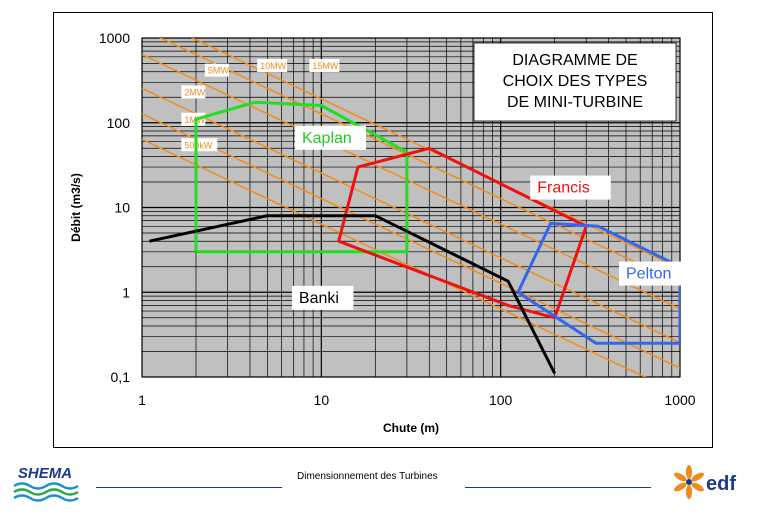 This screenshot has height=520, width=757. What do you see at coordinates (705, 482) in the screenshot?
I see `edf-logo: edf` at bounding box center [705, 482].